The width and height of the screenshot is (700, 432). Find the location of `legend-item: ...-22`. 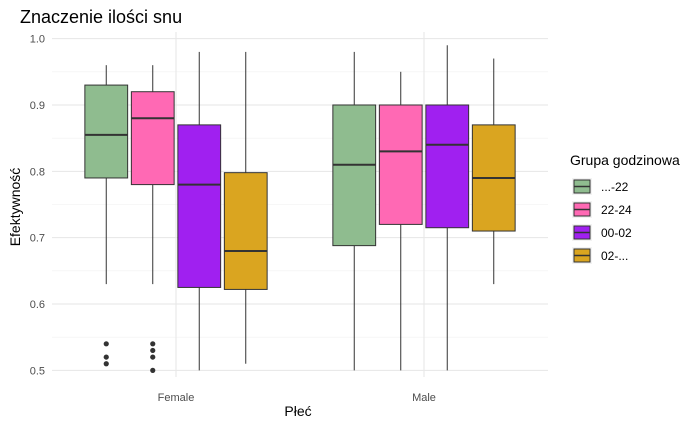

legend-item: ...-22 is located at coordinates (600, 186).